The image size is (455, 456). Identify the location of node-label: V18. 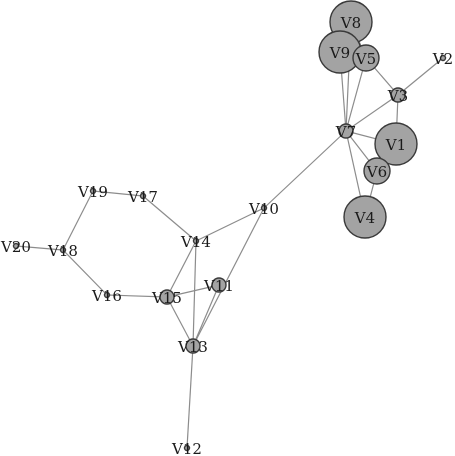
(62, 251).